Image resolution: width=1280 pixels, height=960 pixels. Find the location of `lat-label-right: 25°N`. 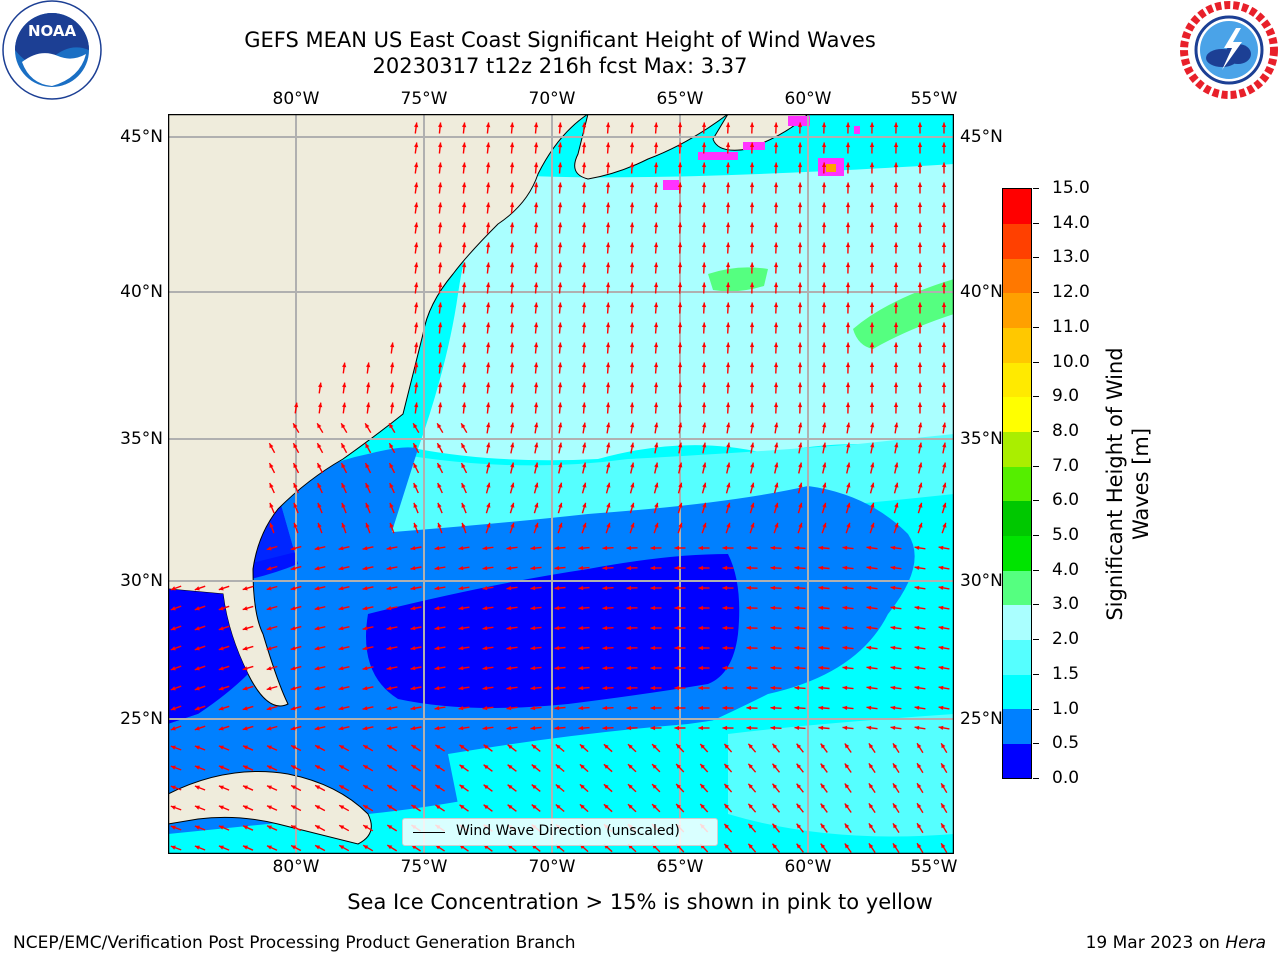

lat-label-right: 25°N is located at coordinates (981, 719).